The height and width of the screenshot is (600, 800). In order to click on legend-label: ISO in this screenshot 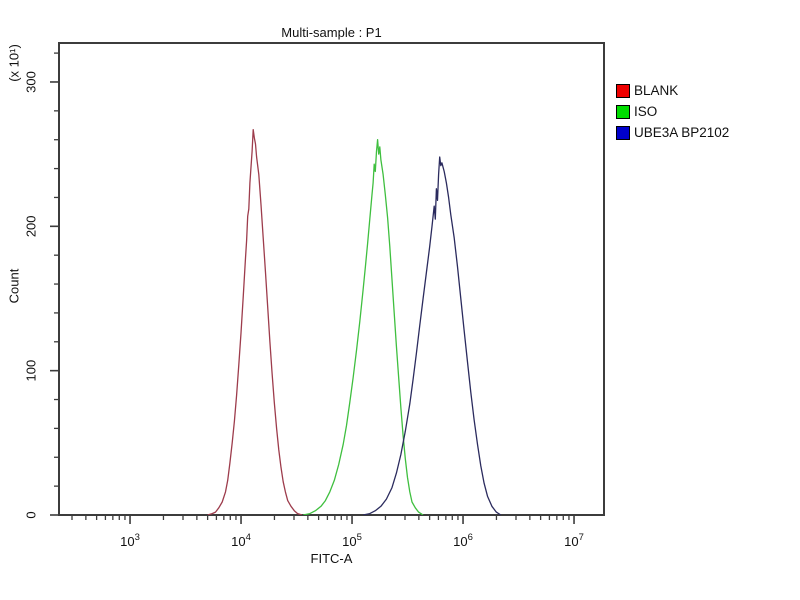, I will do `click(646, 111)`.